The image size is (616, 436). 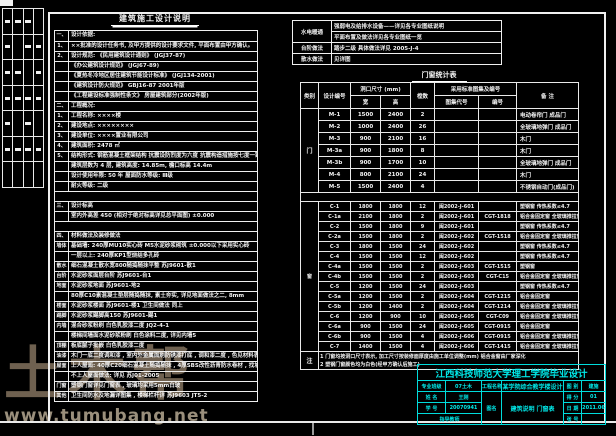 What do you see at coordinates (156, 86) in the screenshot?
I see `notes-row: 《建筑设计防火规范》 GBJ16-87 2001年版` at bounding box center [156, 86].